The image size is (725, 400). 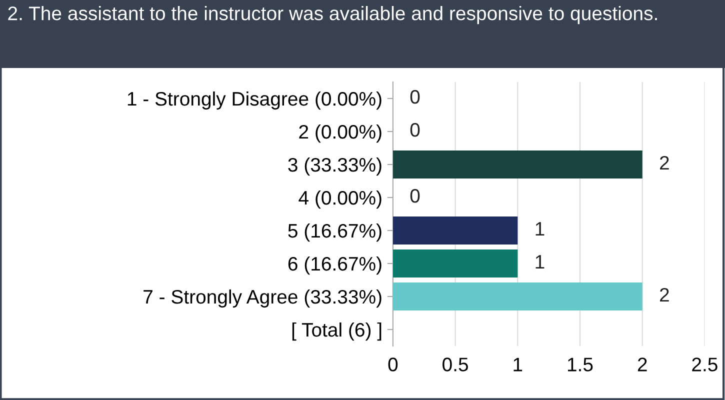 I want to click on y-tick-label: [ Total (6) ], so click(x=337, y=331).